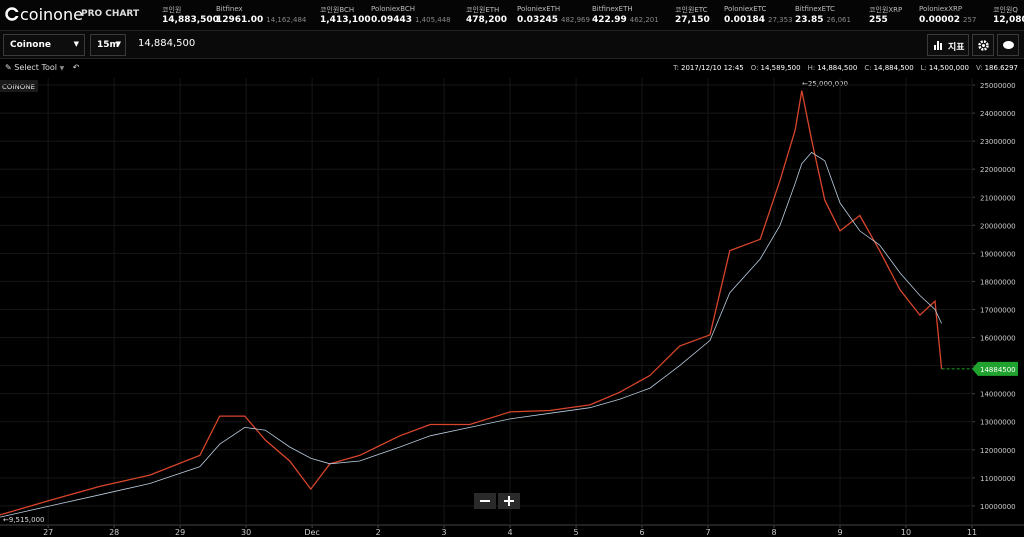 The height and width of the screenshot is (537, 1024). What do you see at coordinates (497, 501) in the screenshot?
I see `zoom-controls` at bounding box center [497, 501].